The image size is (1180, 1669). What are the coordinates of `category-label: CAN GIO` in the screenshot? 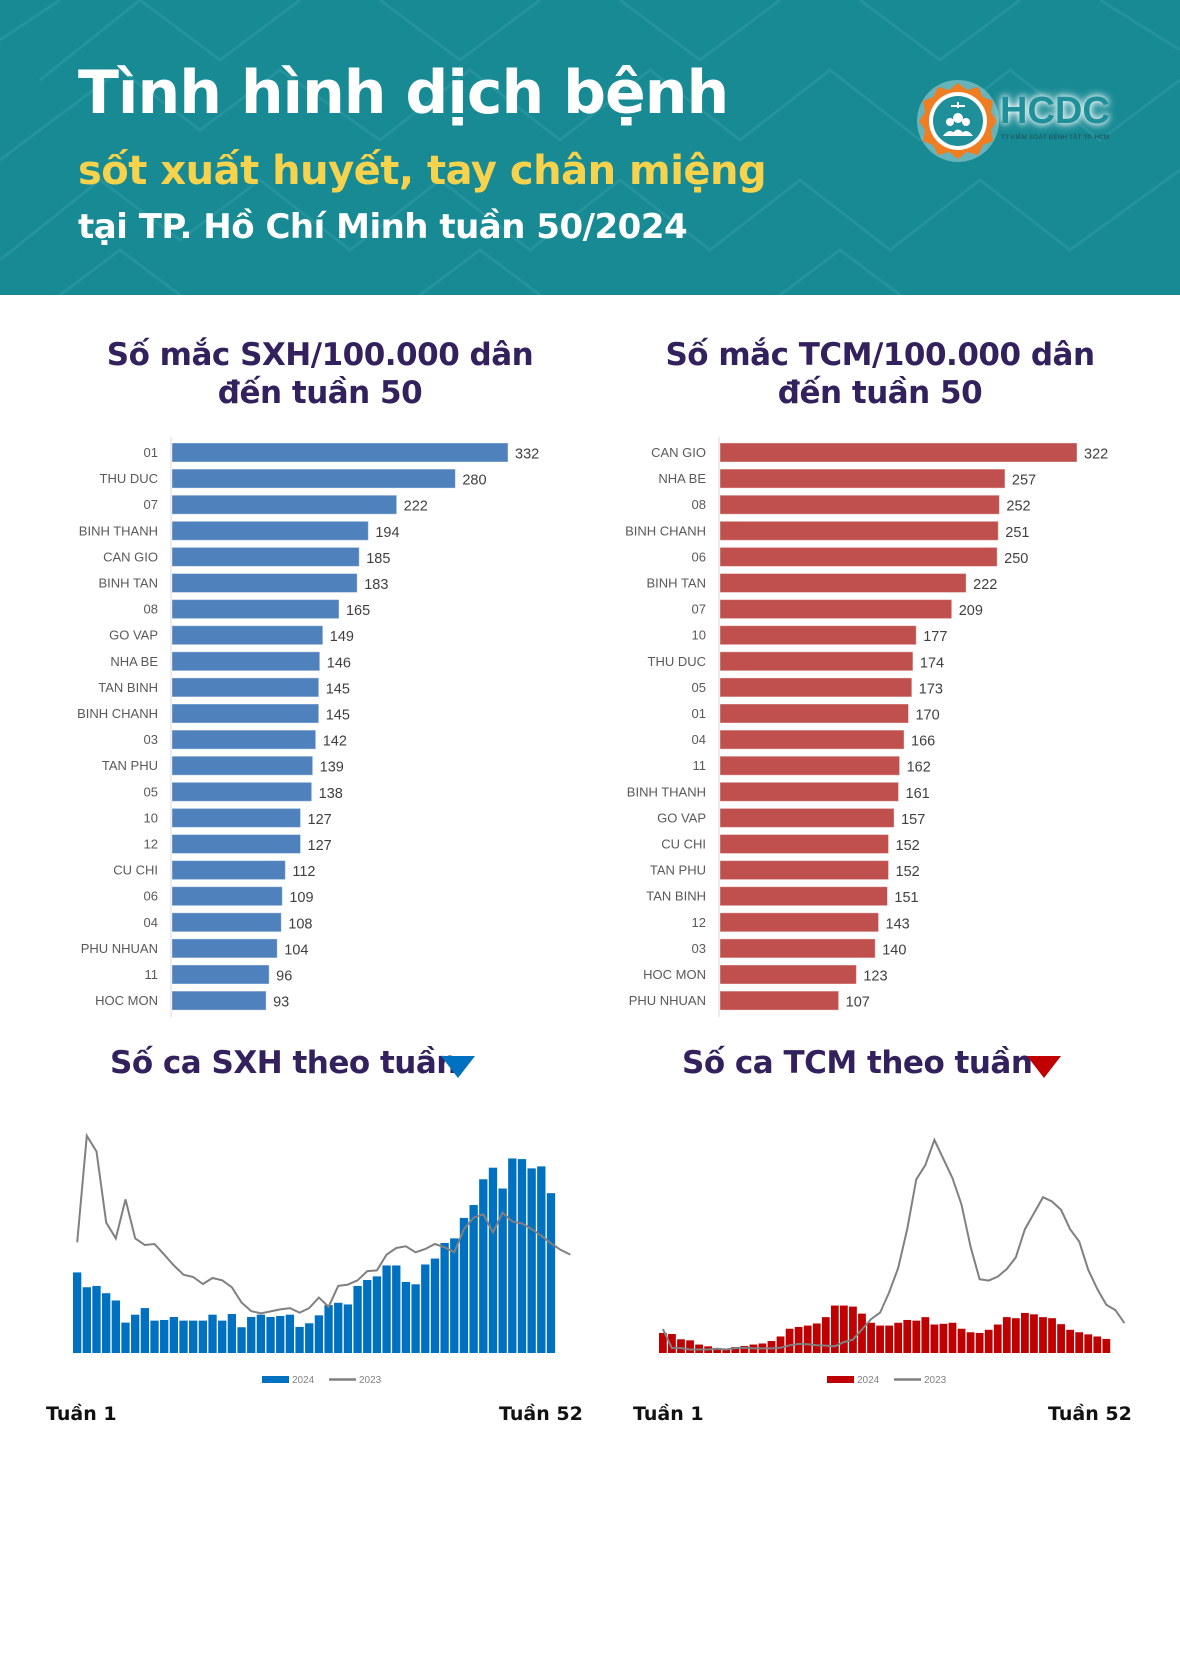 It's located at (130, 556).